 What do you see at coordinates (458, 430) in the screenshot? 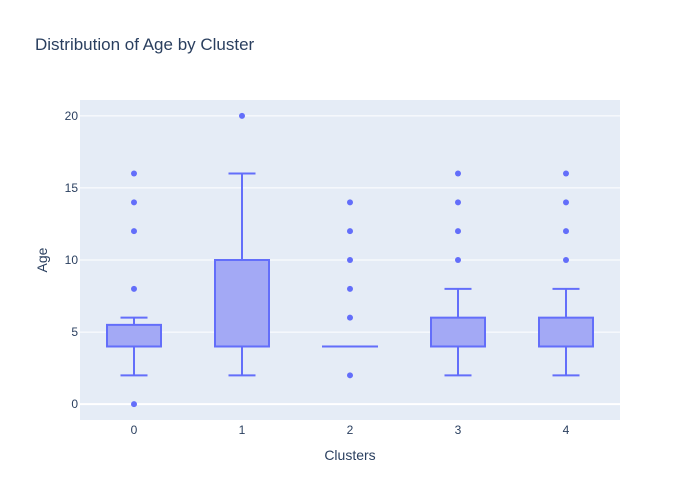
I see `x-tick-label: 3` at bounding box center [458, 430].